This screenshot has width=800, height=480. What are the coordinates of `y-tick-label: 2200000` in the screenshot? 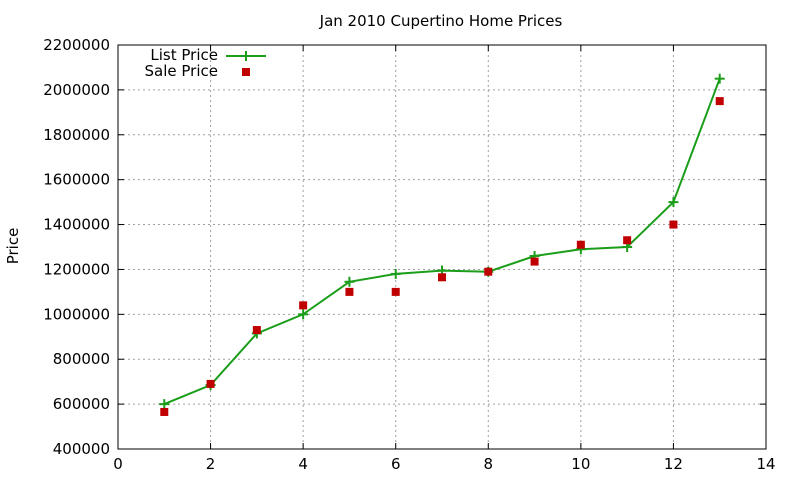 It's located at (76, 45).